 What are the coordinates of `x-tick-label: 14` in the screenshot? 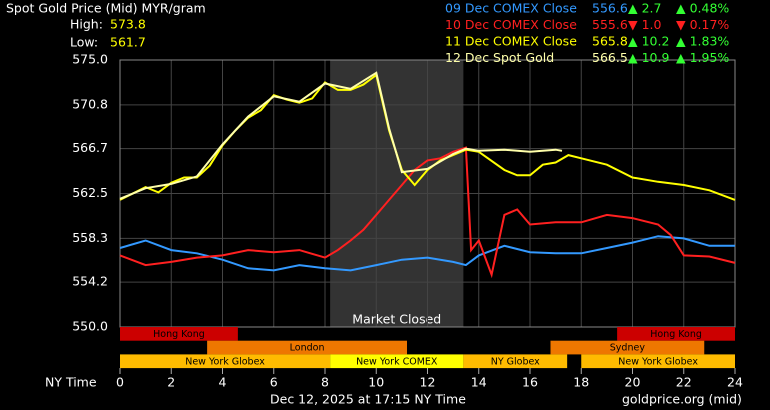 It's located at (479, 382).